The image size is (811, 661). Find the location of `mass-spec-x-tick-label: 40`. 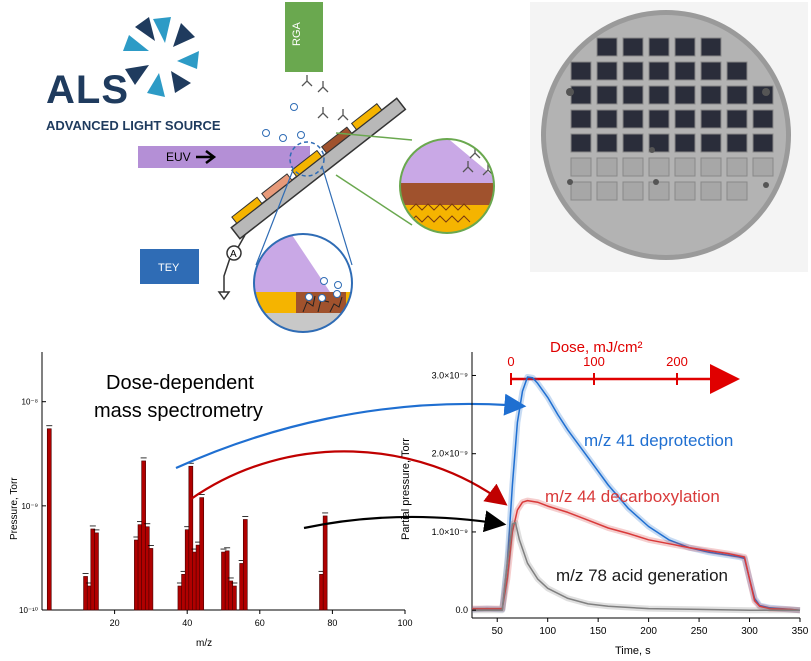

mass-spec-x-tick-label: 40 is located at coordinates (187, 623).